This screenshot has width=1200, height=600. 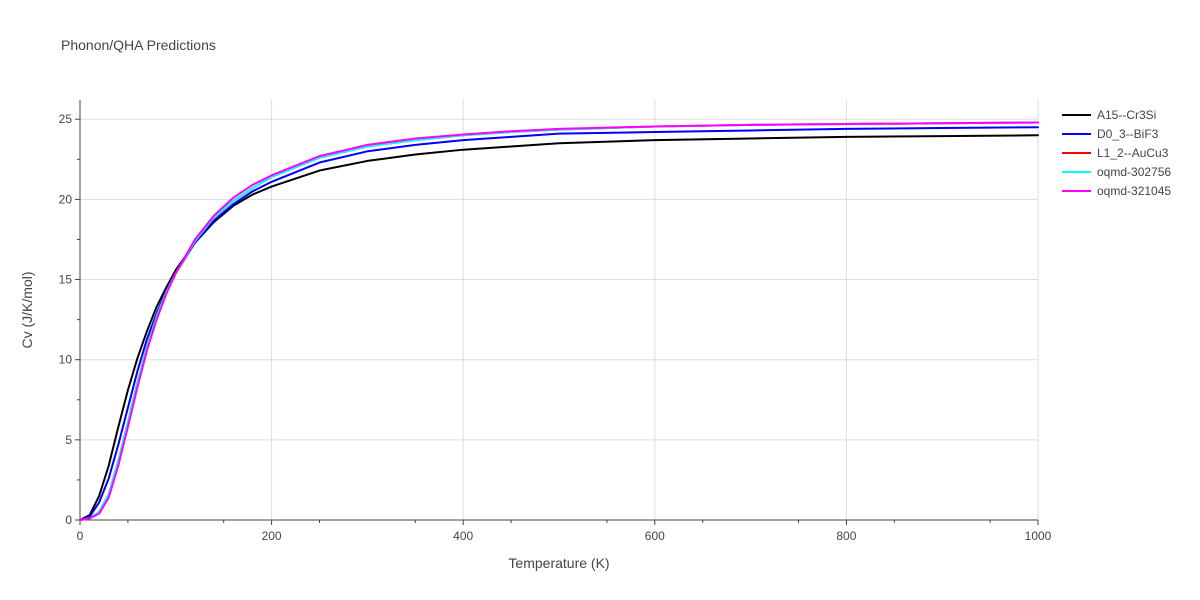 I want to click on legend-label: D0_3--BiF3, so click(x=1128, y=134).